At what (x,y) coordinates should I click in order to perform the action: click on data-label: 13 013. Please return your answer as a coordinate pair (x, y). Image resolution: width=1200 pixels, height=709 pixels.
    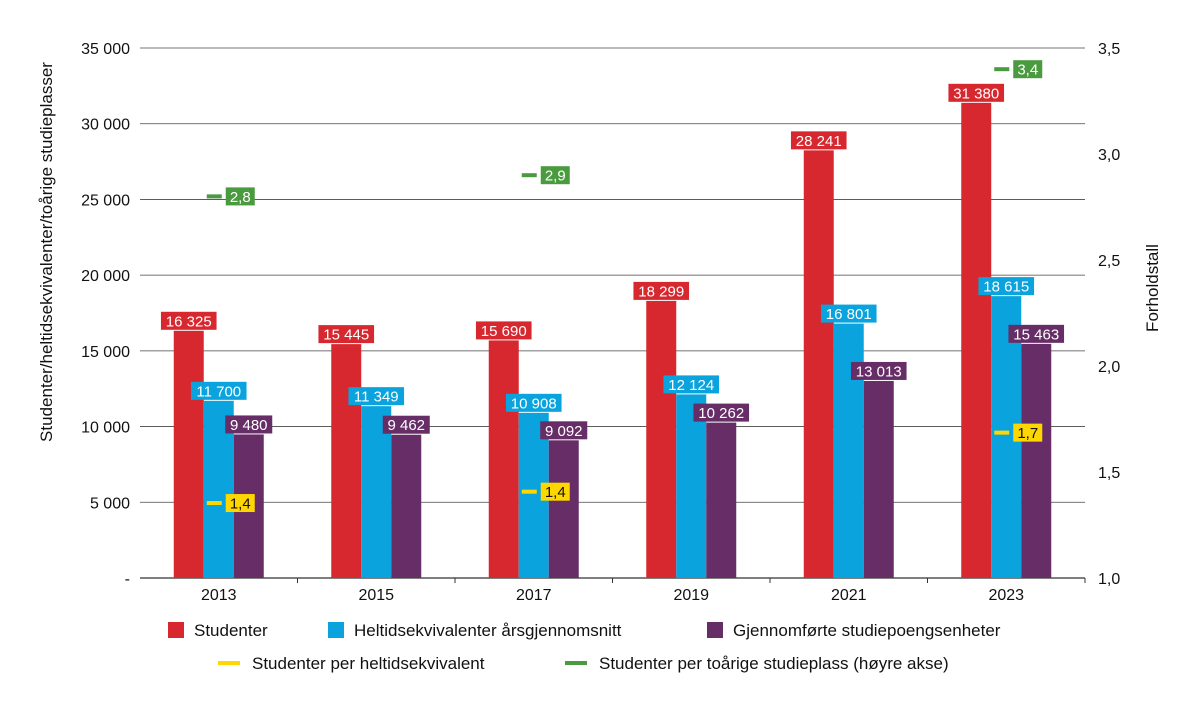
    Looking at the image, I should click on (879, 371).